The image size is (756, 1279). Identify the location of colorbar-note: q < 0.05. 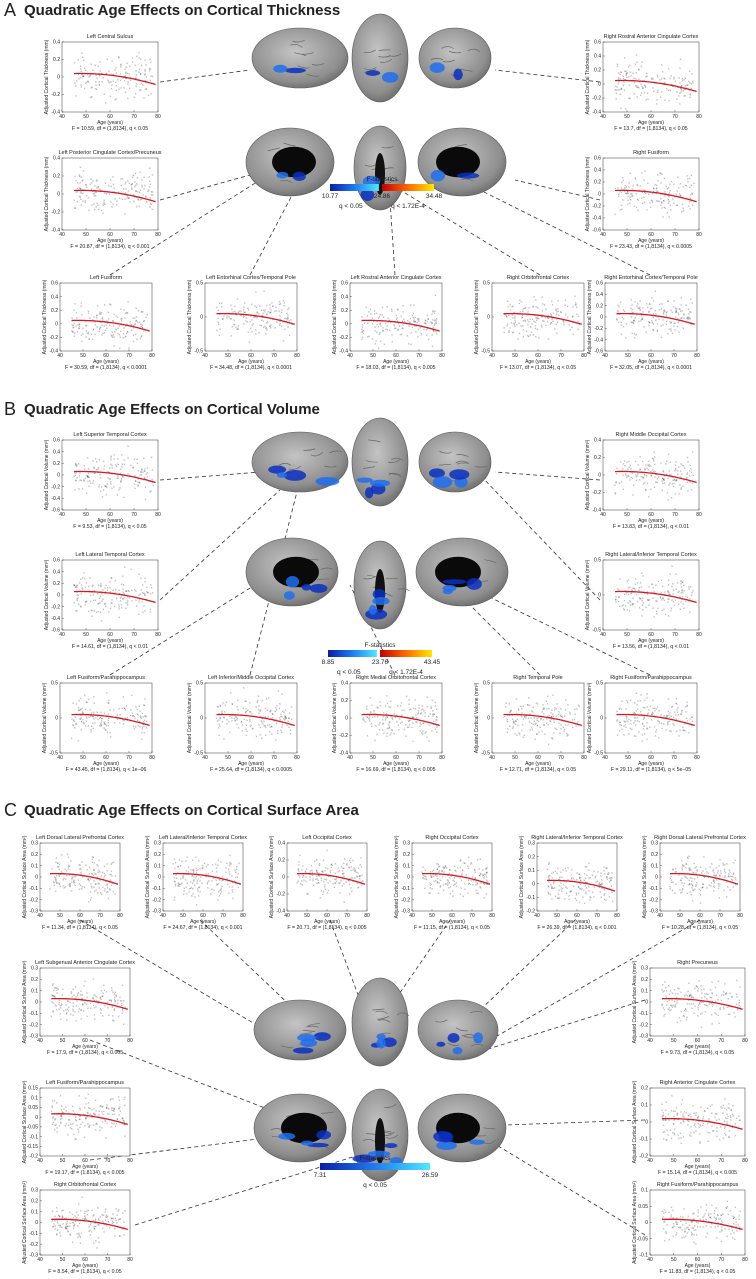
(351, 206).